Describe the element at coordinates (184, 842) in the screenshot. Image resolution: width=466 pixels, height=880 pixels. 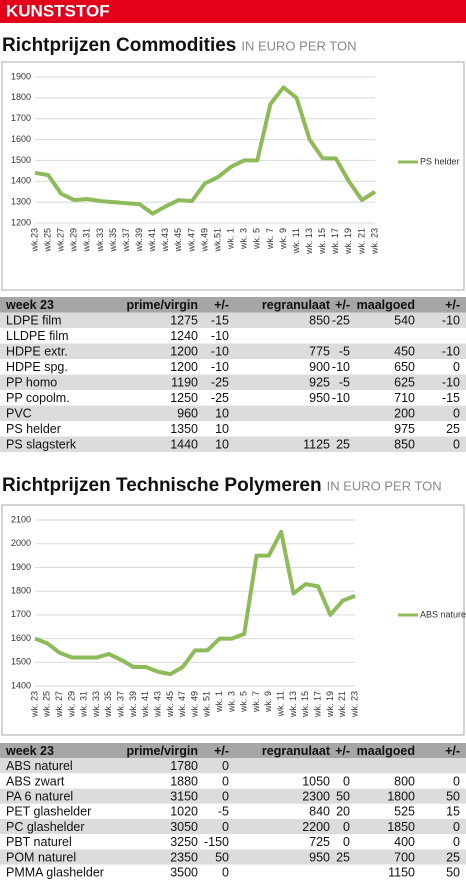
I see `table-cell: 3250` at that location.